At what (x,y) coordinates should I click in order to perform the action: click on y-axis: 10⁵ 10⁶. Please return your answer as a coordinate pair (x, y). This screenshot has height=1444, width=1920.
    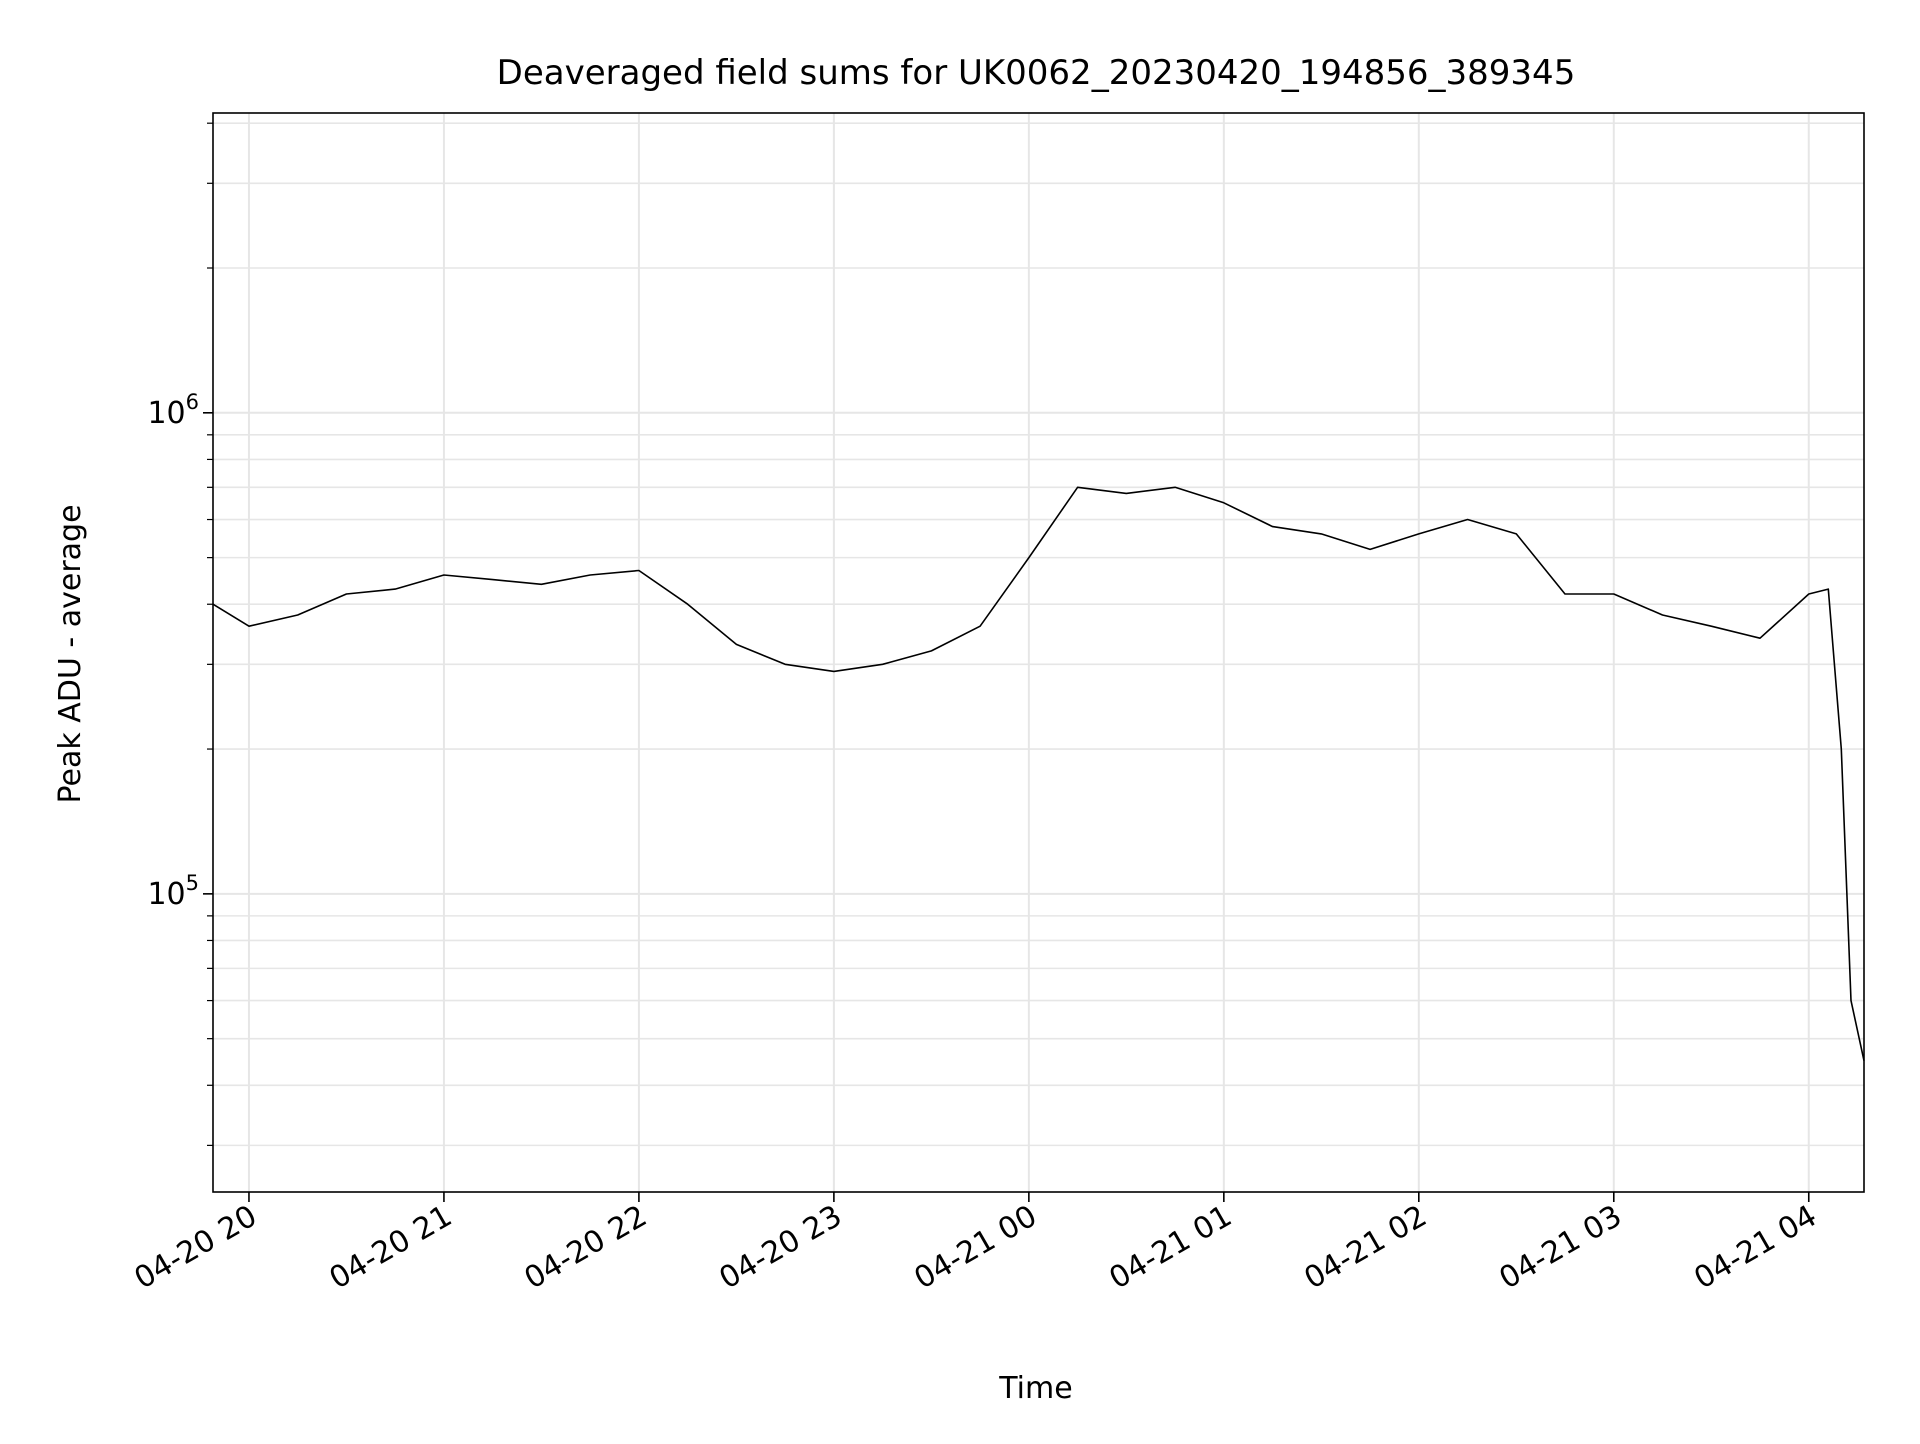
    Looking at the image, I should click on (180, 634).